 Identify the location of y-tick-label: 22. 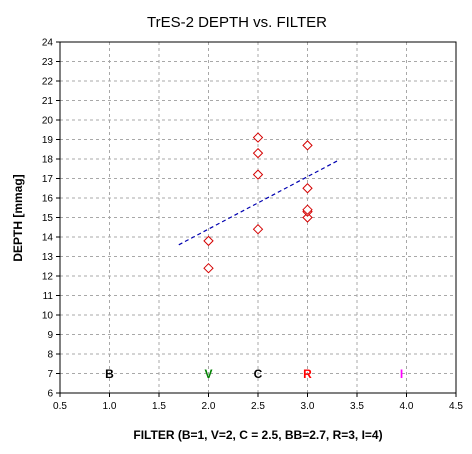
(48, 82).